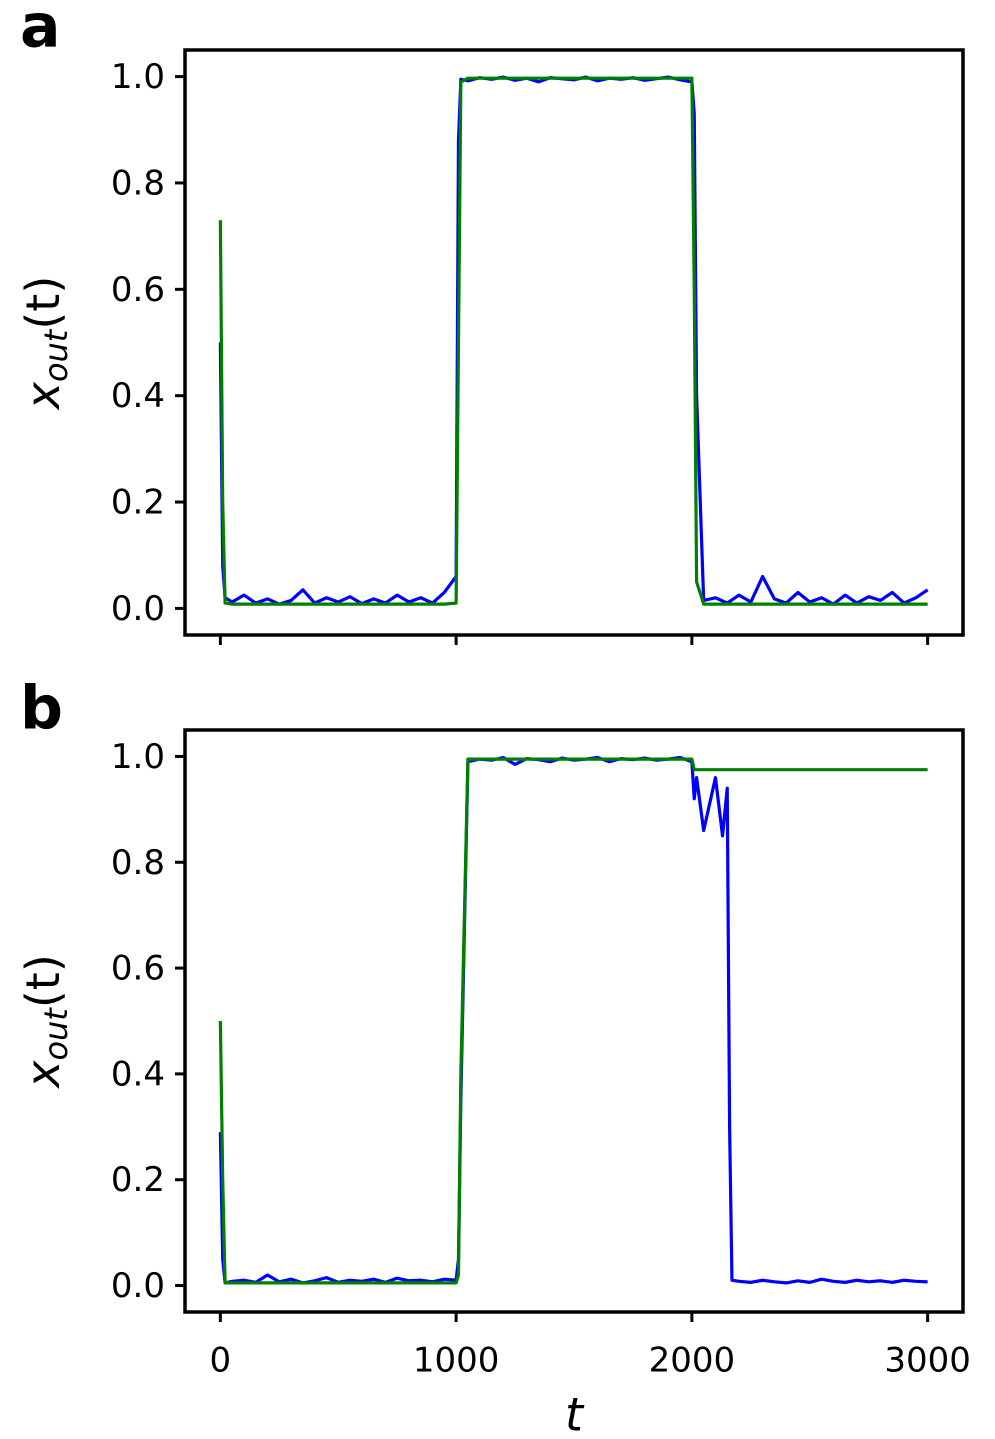 The width and height of the screenshot is (995, 1439). I want to click on x-tick-label: 2000, so click(692, 1361).